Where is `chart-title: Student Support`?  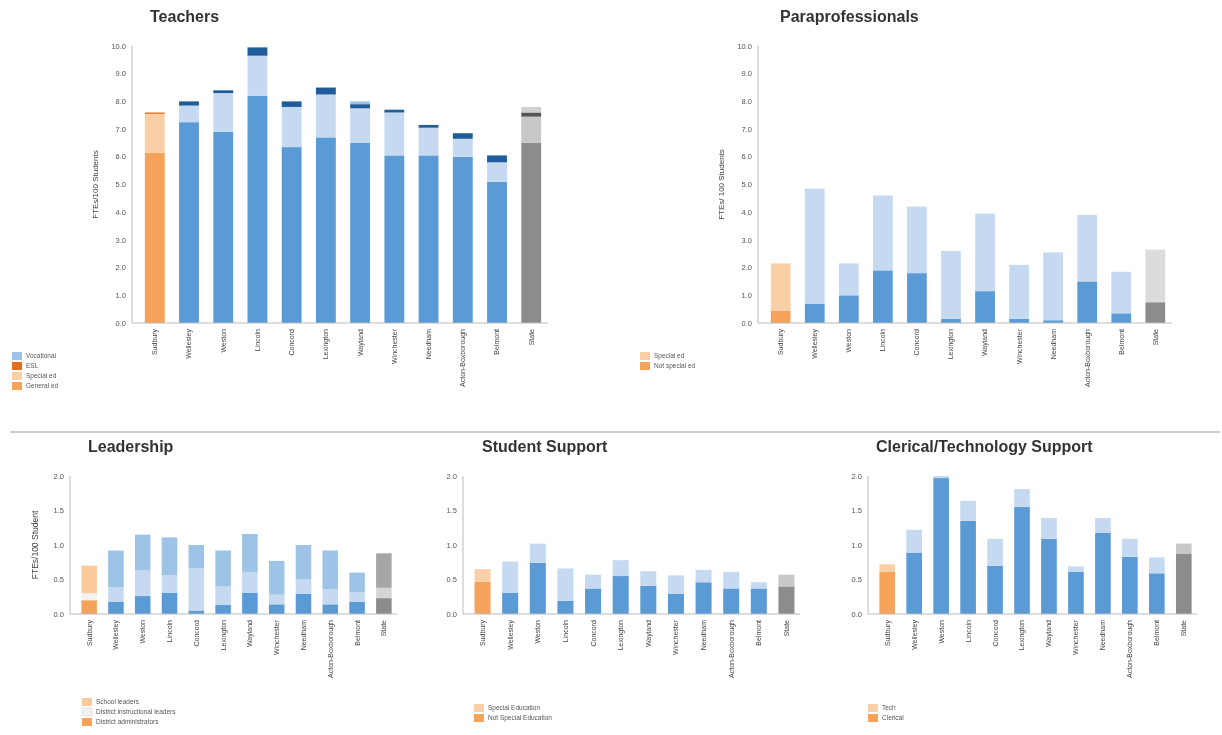 chart-title: Student Support is located at coordinates (545, 446).